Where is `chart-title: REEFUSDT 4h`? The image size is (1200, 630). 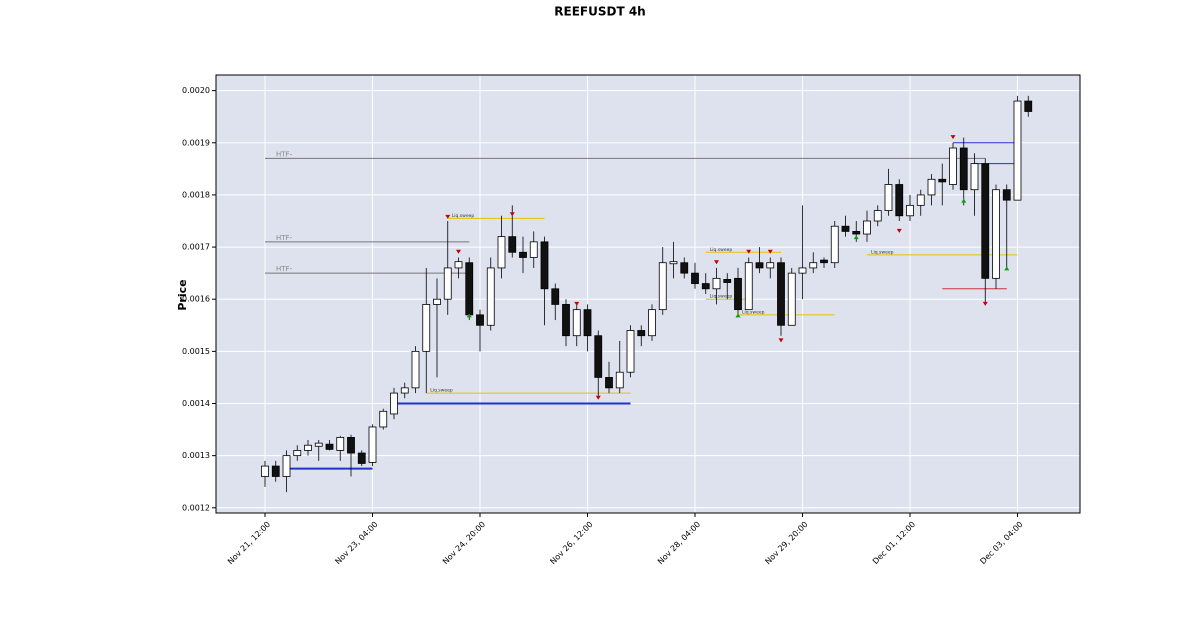 chart-title: REEFUSDT 4h is located at coordinates (599, 12).